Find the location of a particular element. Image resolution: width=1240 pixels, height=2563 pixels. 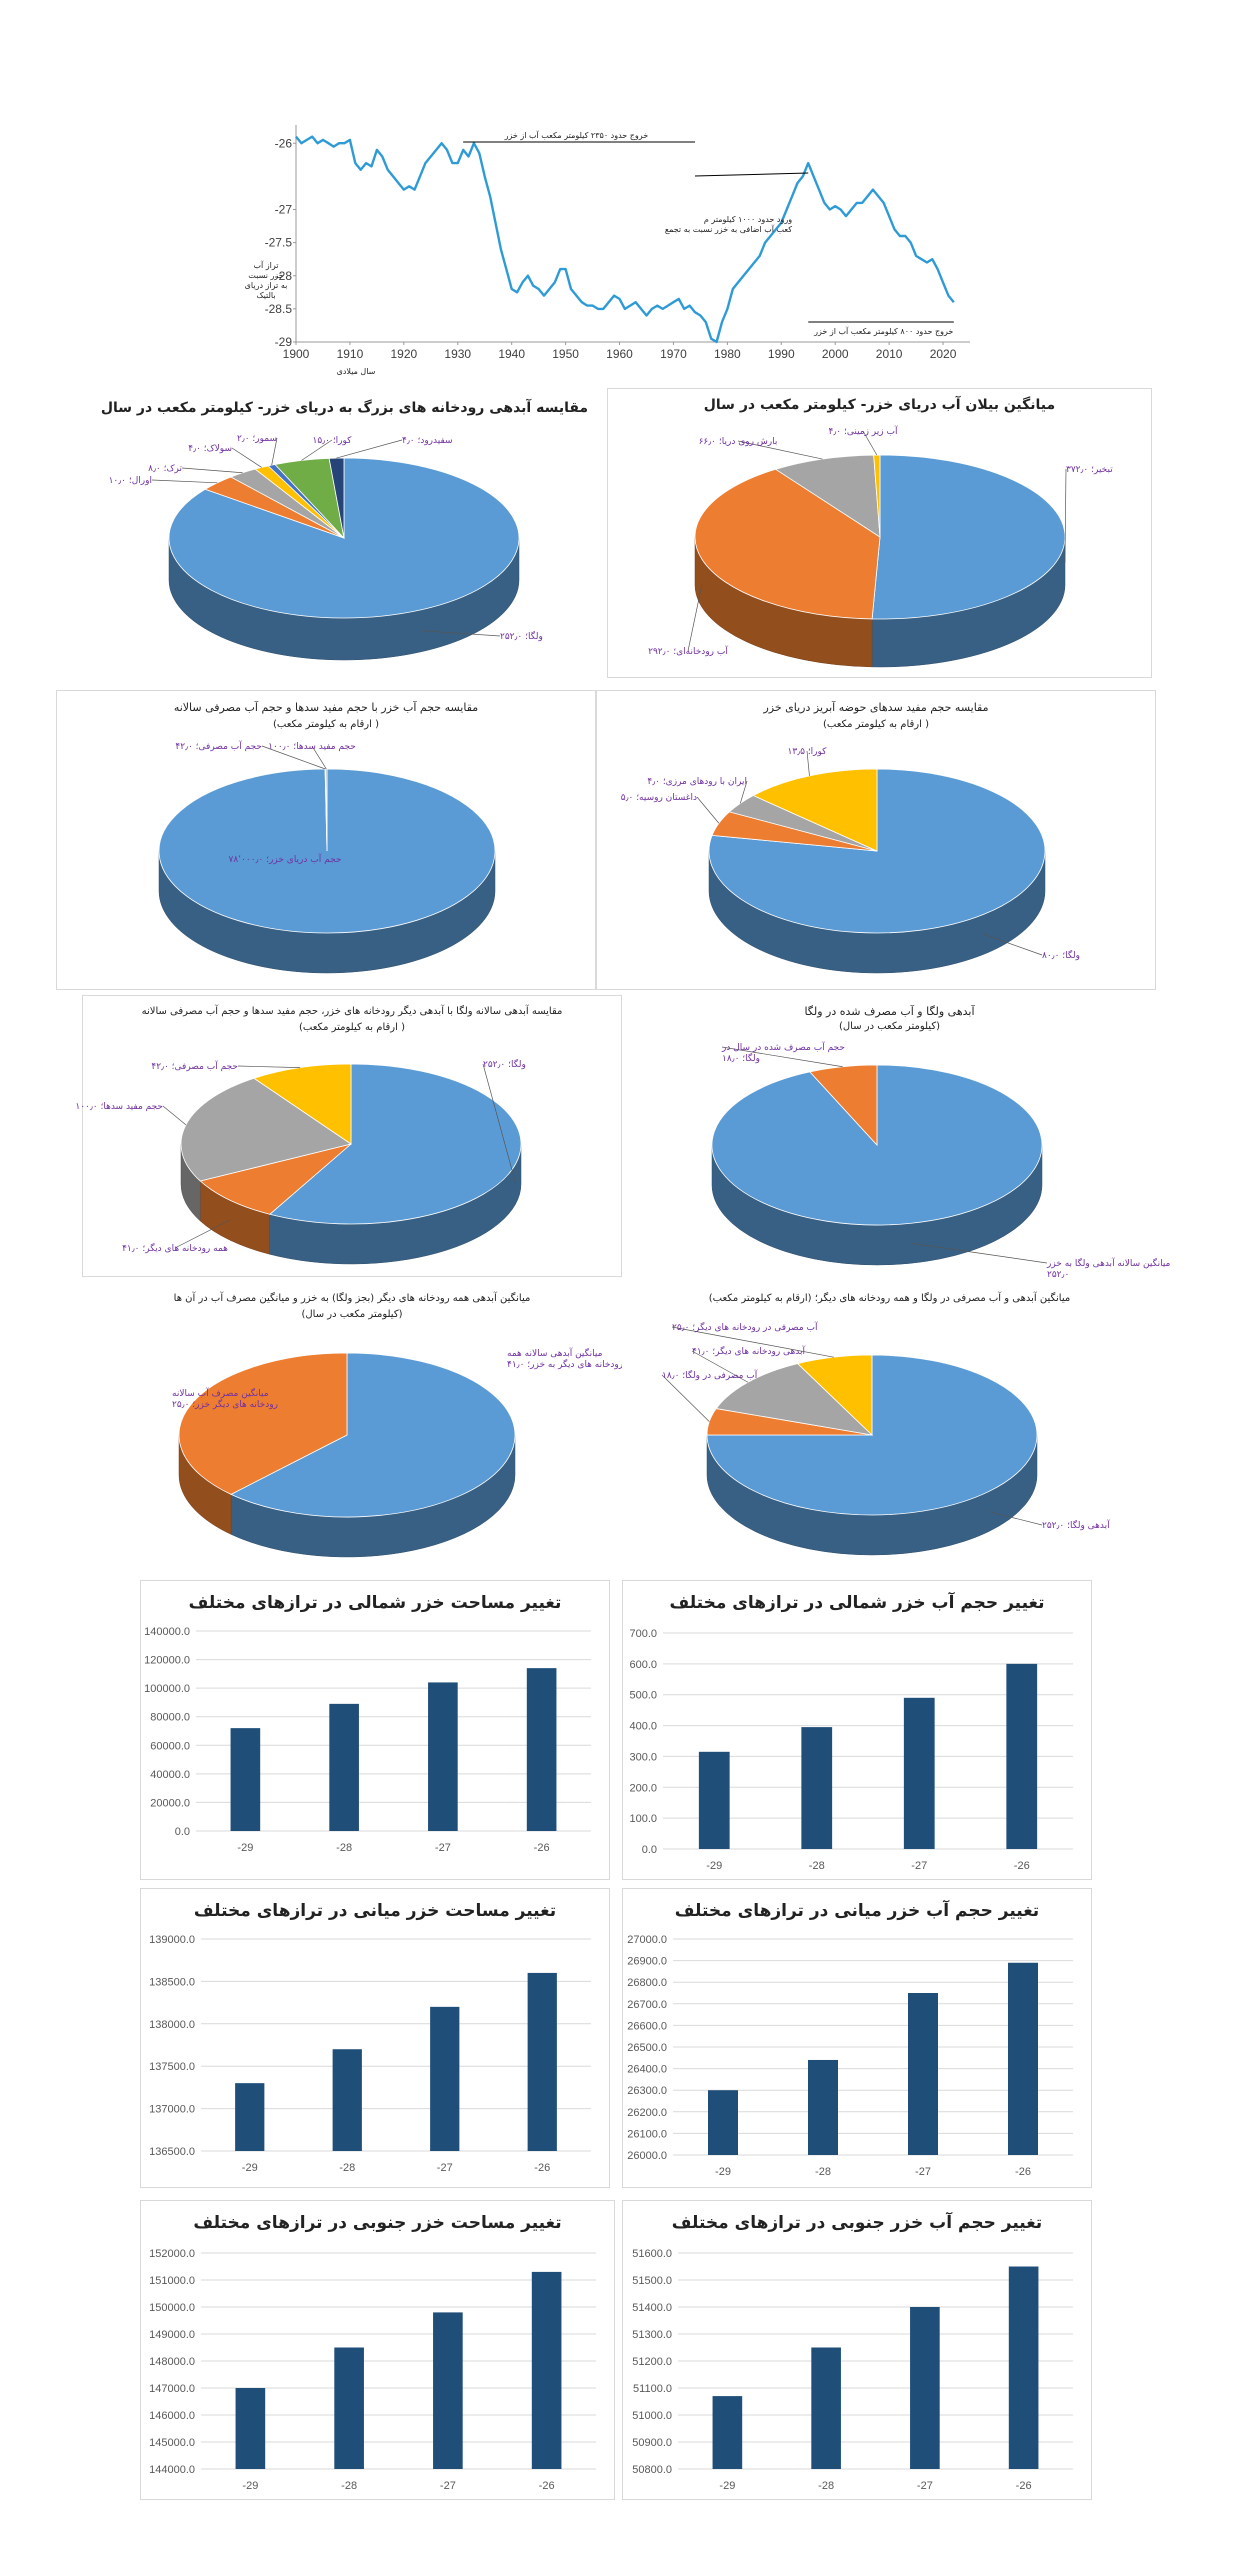

y-tick-label: 50900.0 is located at coordinates (652, 2443).